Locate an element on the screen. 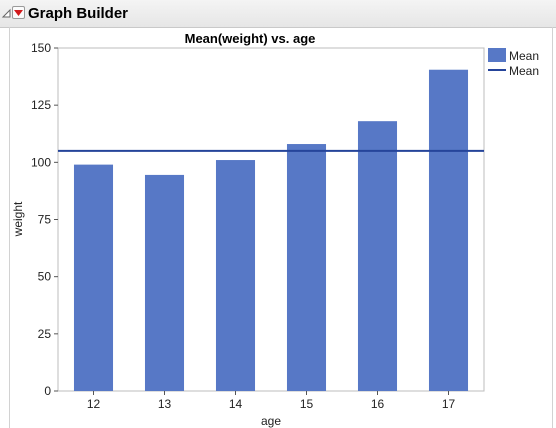 This screenshot has width=556, height=428. x-axis-label: age is located at coordinates (271, 421).